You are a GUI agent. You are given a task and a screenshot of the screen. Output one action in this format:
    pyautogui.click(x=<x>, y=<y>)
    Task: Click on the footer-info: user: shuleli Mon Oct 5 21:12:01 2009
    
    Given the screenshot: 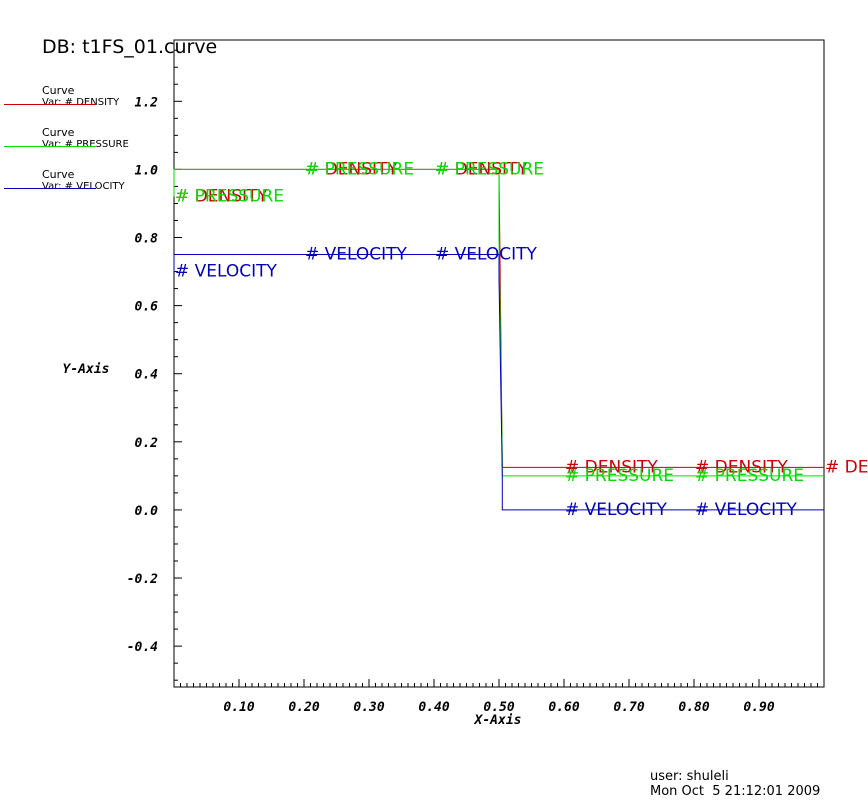 What is the action you would take?
    pyautogui.click(x=735, y=784)
    